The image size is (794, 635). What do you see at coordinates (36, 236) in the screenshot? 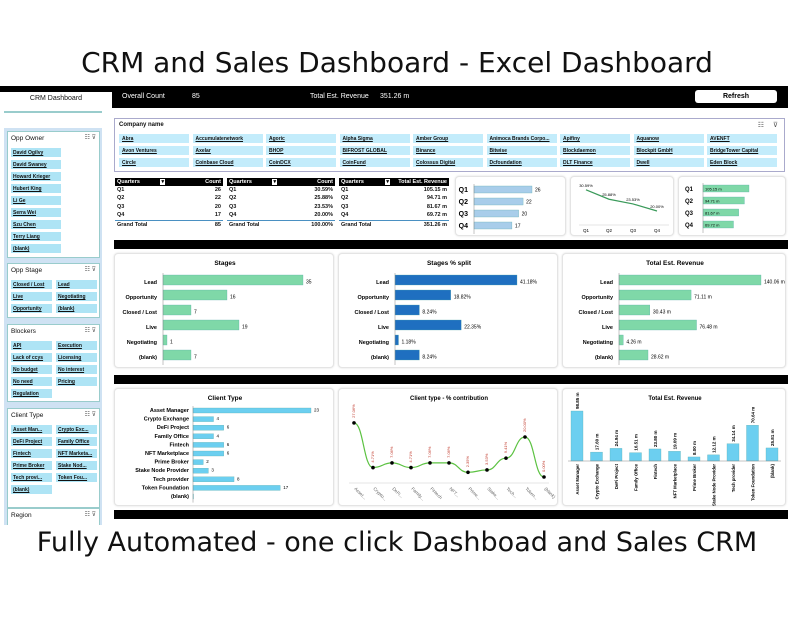
I see `slicer-item: Terry Liang` at bounding box center [36, 236].